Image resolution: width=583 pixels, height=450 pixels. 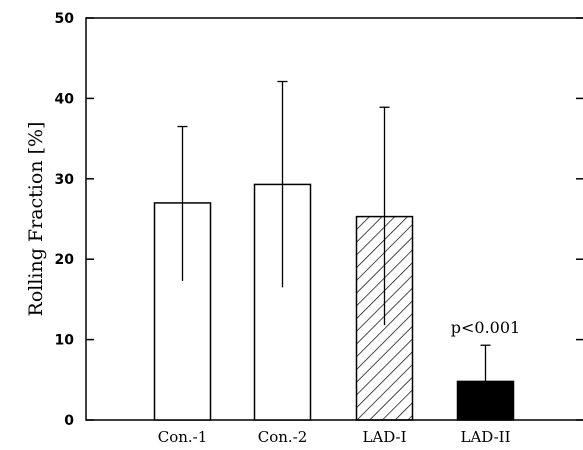 I want to click on x-tick-label: LAD-II, so click(x=485, y=437).